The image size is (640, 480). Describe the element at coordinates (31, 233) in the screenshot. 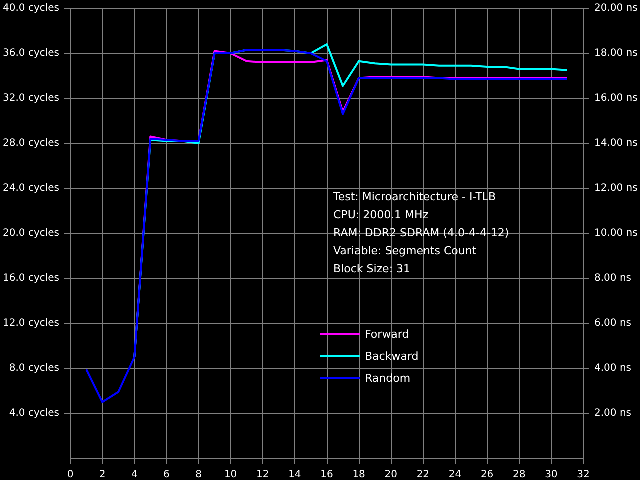

I see `y-tick-label: 20.0 cycles` at that location.